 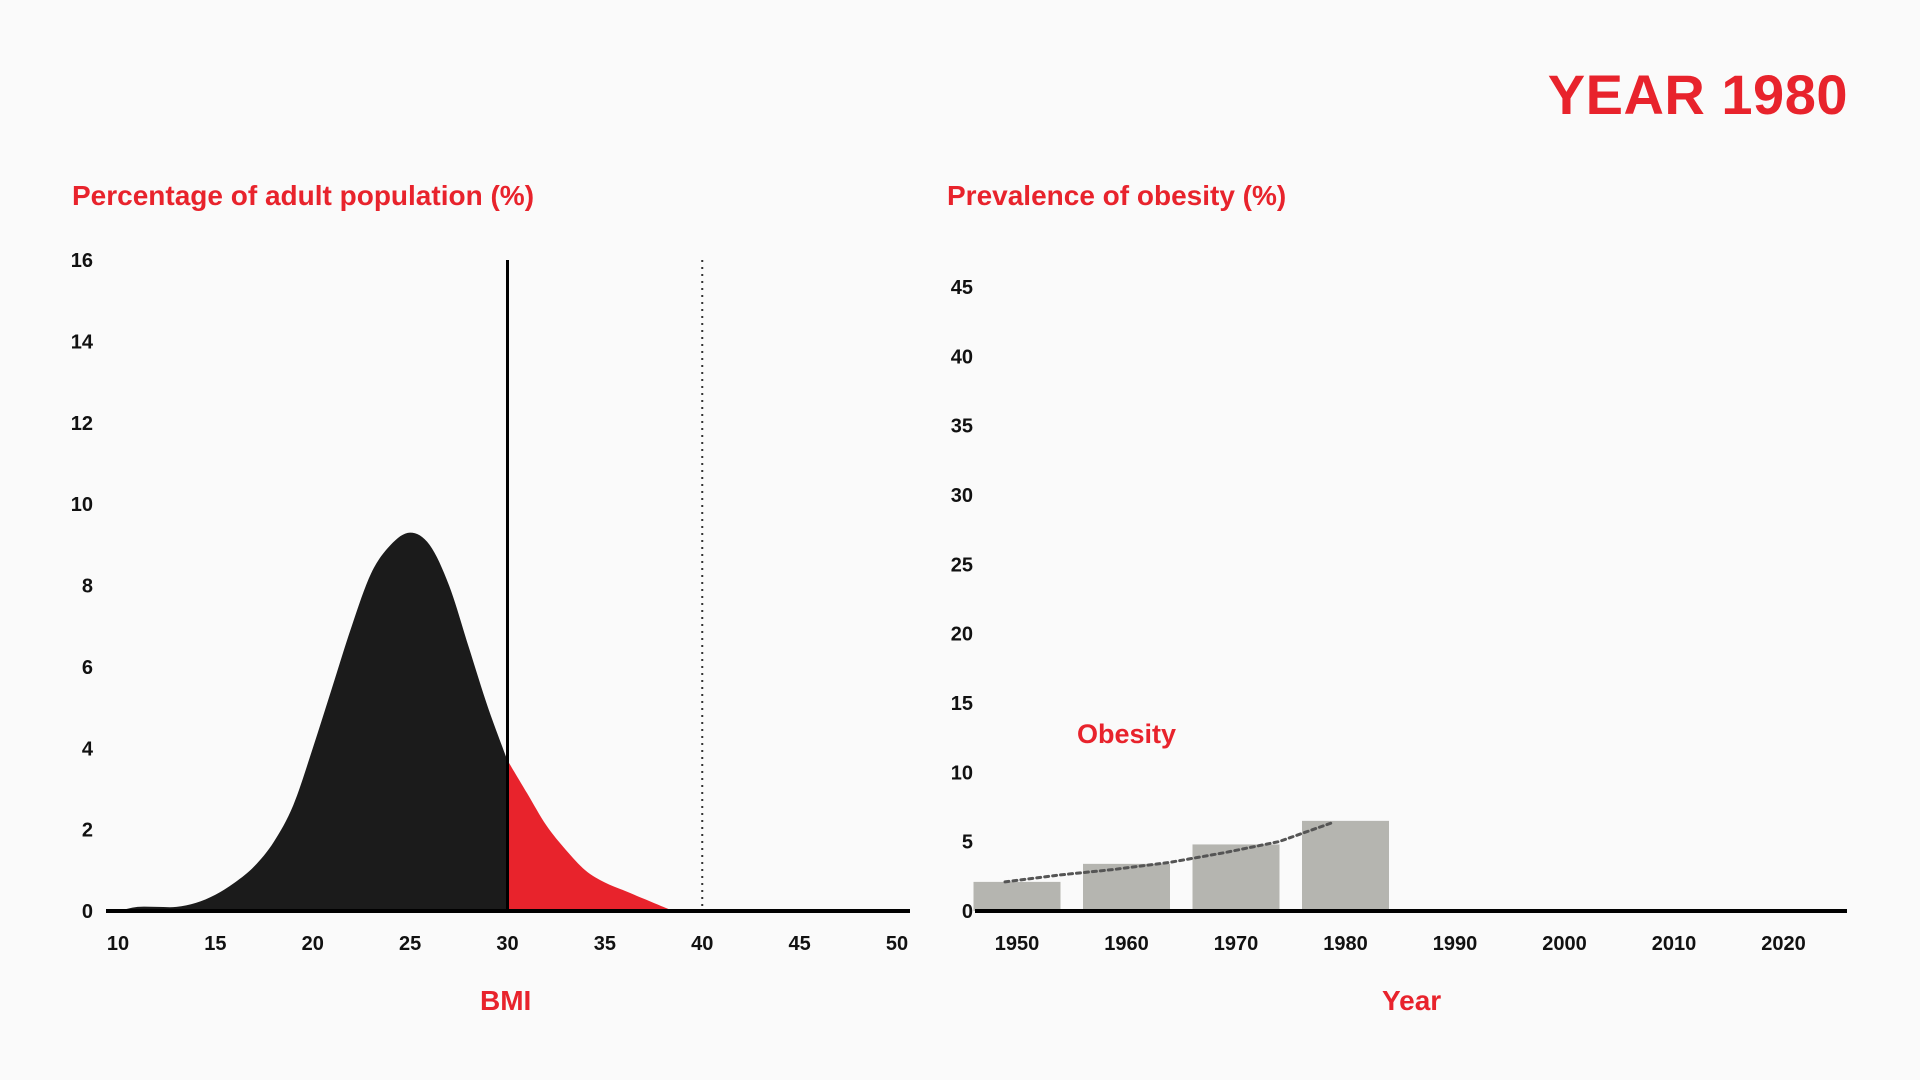 I want to click on obesity-y-tick-label: 10, so click(x=962, y=773).